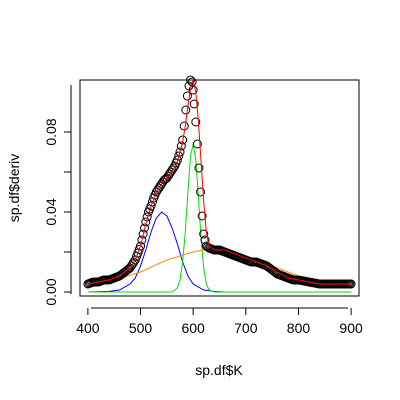  I want to click on x-axis-ticks: 400 500 600 700 800 900, so click(219, 322).